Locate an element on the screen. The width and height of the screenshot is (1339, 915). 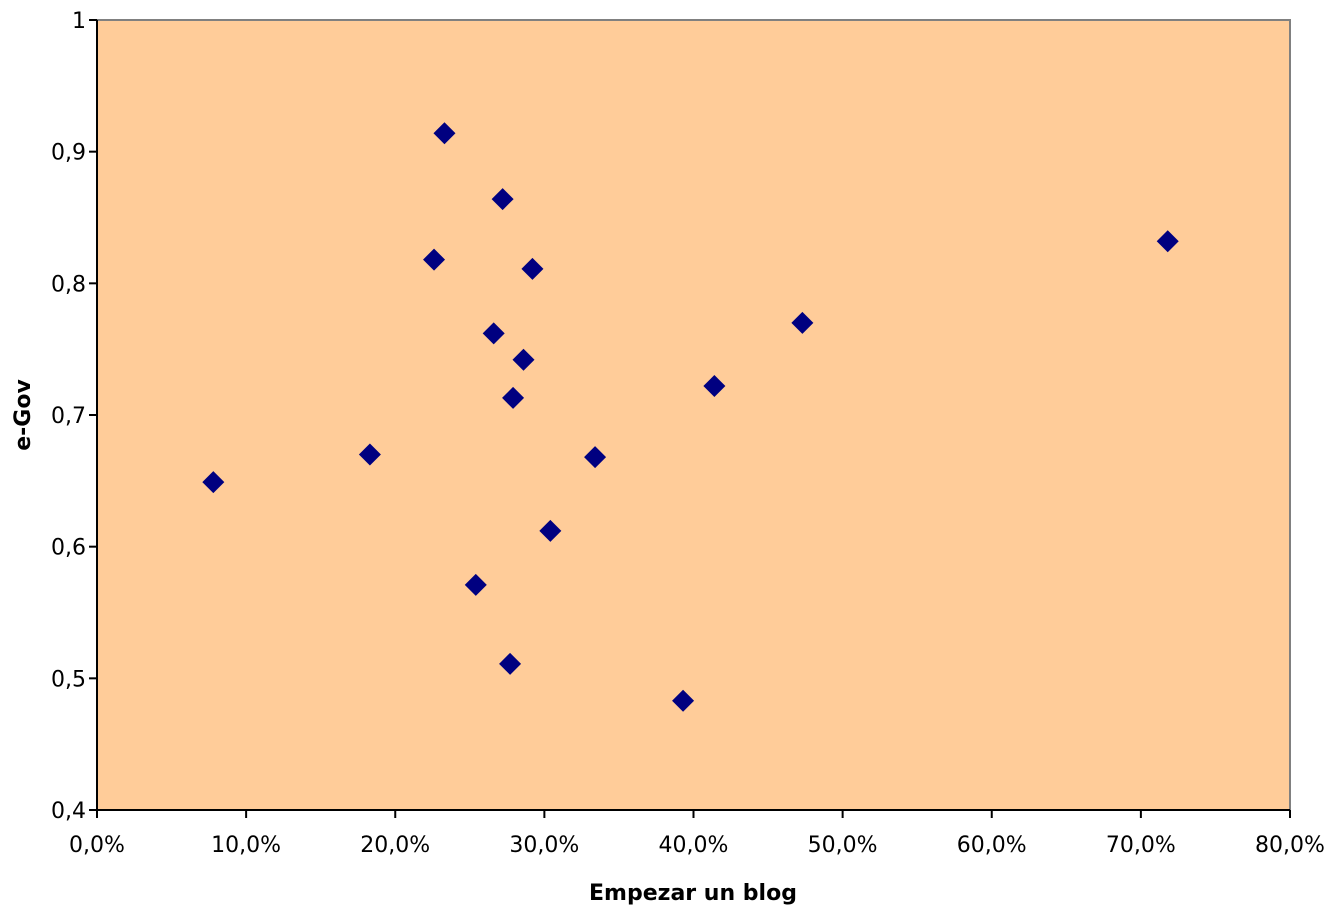
y-tick-label: 1 is located at coordinates (79, 21).